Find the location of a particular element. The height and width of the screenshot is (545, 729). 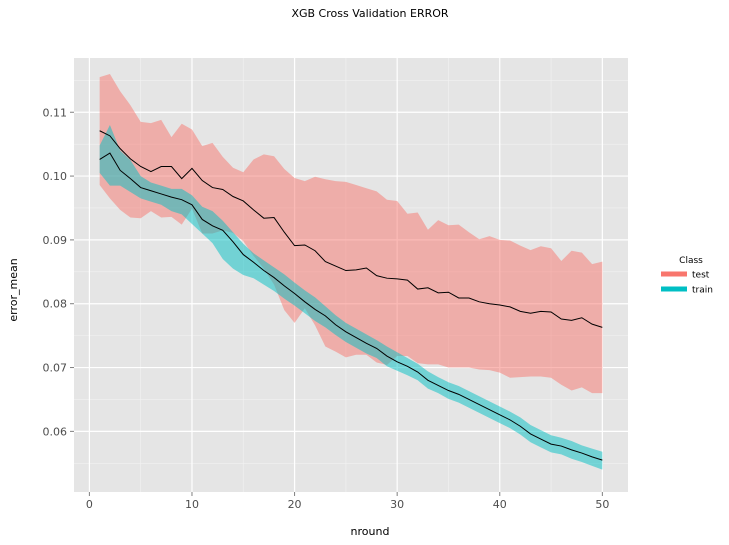

legend-label-test: test is located at coordinates (701, 276).